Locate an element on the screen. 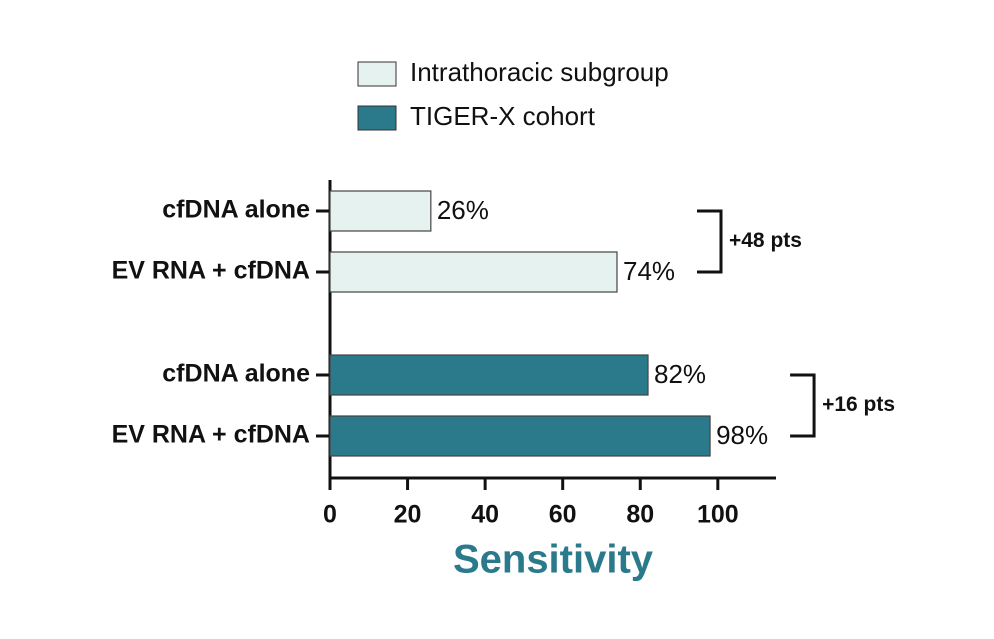  x-axis-label: Sensitivity is located at coordinates (553, 560).